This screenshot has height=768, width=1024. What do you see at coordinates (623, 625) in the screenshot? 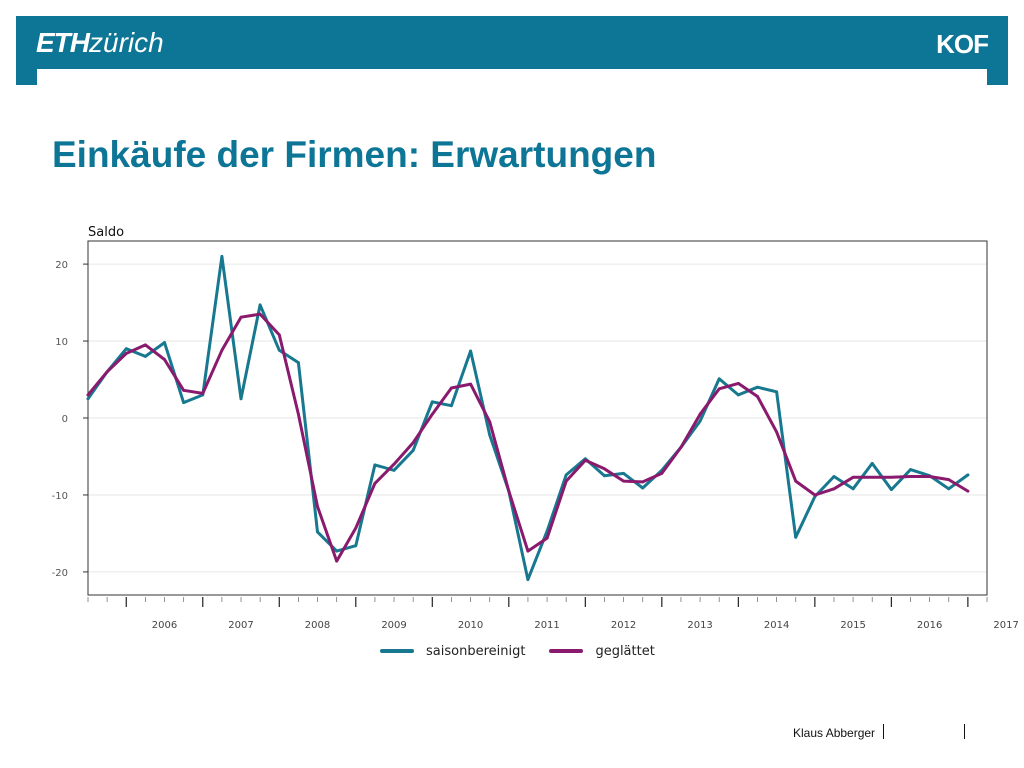
I see `x-tick-label: 2012` at bounding box center [623, 625].